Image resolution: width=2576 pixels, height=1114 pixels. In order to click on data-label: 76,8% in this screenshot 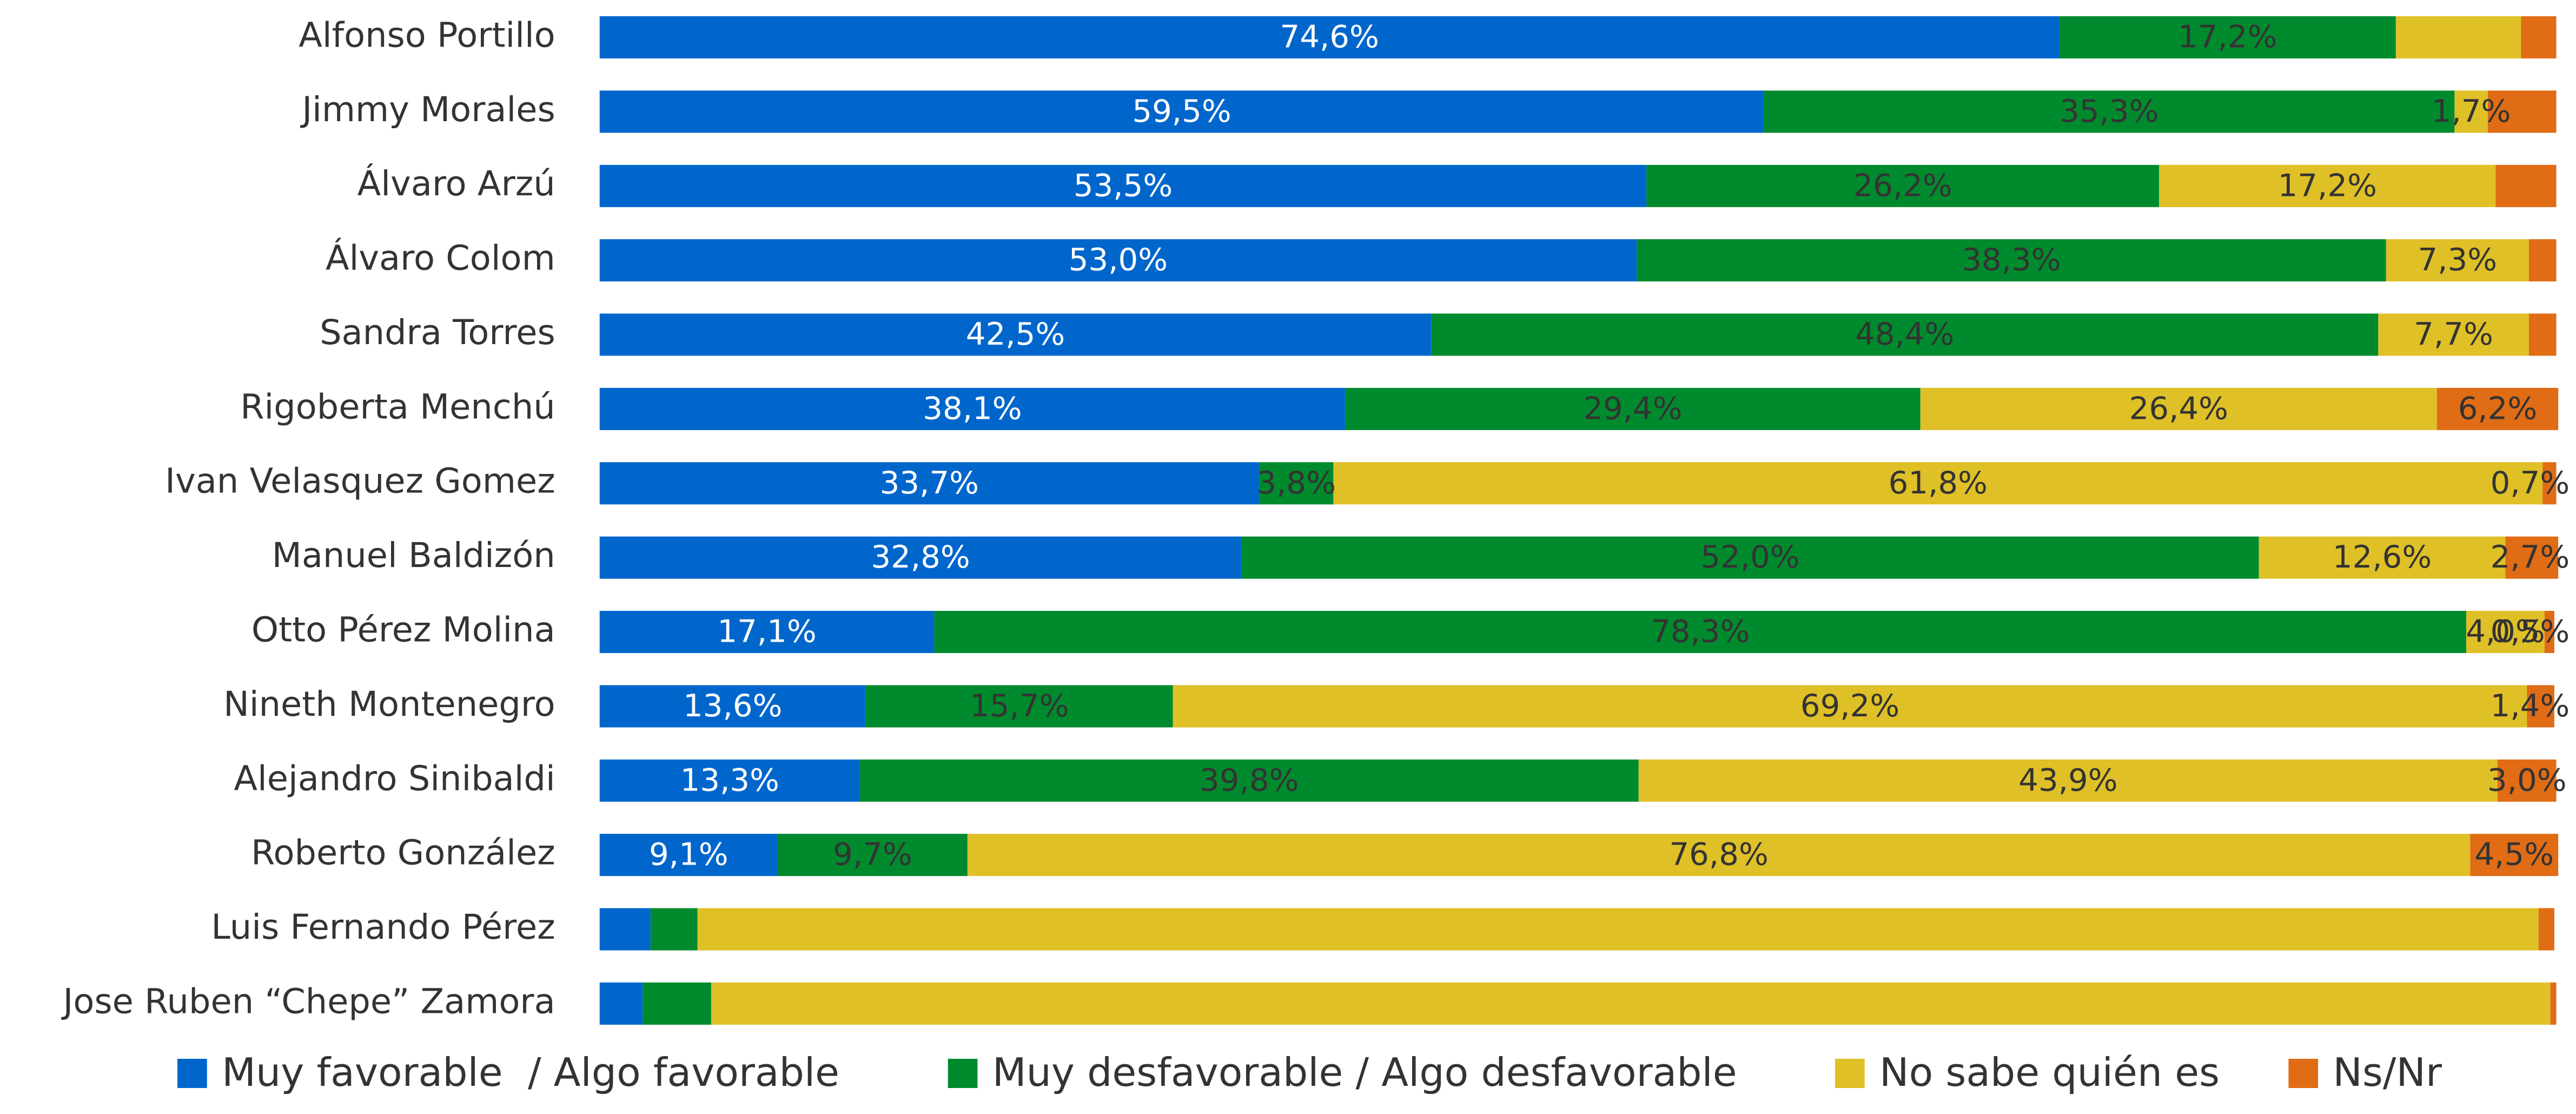, I will do `click(1719, 855)`.